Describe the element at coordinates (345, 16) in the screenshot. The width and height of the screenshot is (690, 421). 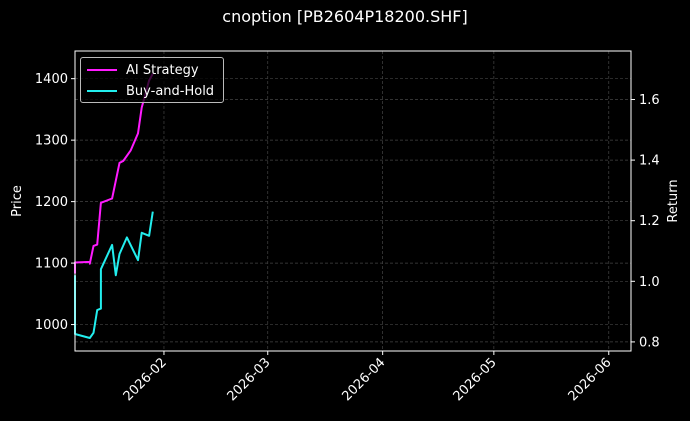
I see `chart-title: cnoption [PB2604P18200.SHF]` at that location.